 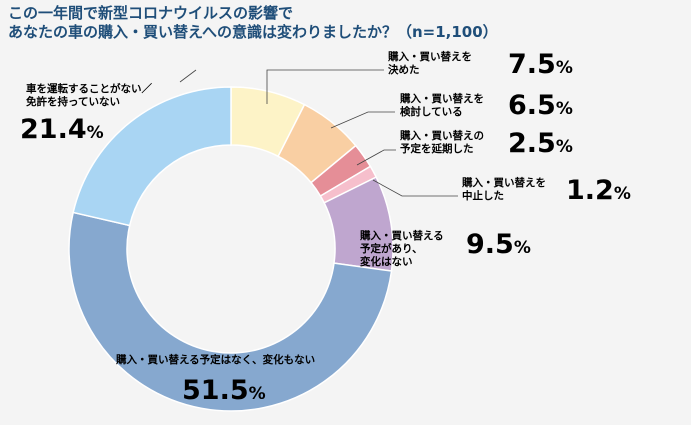 What do you see at coordinates (151, 13) in the screenshot?
I see `chart-title-line-1: この一年間で新型コロナウイルスの影響で` at bounding box center [151, 13].